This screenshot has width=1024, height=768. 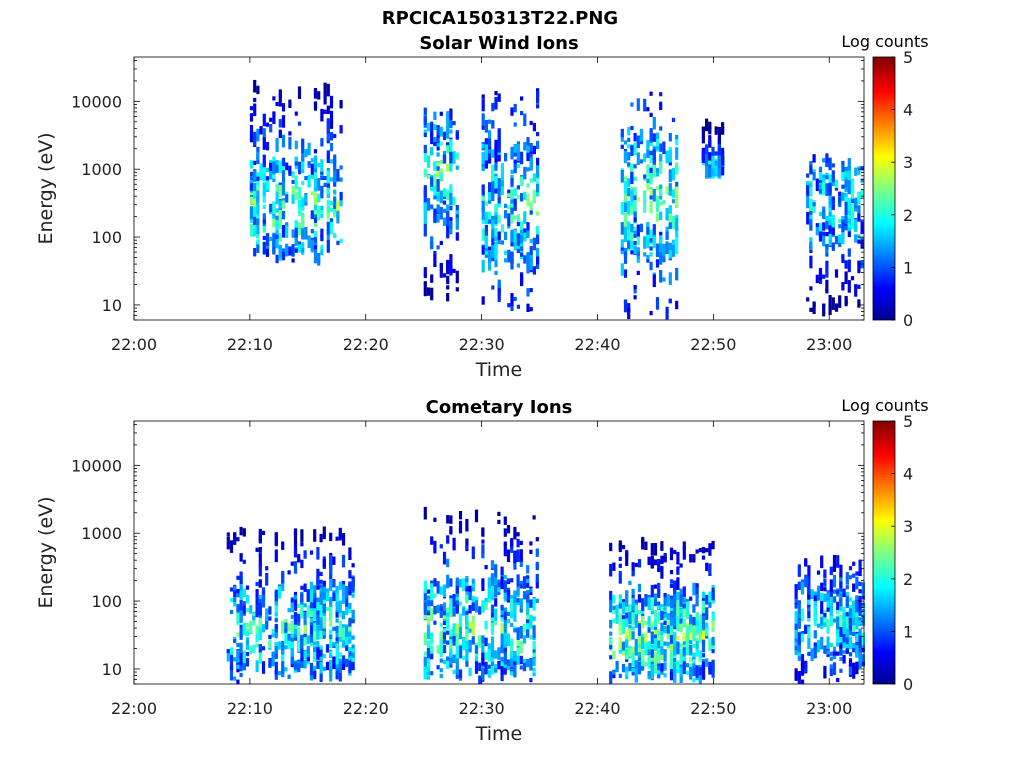 What do you see at coordinates (884, 188) in the screenshot?
I see `colorbar-gradient` at bounding box center [884, 188].